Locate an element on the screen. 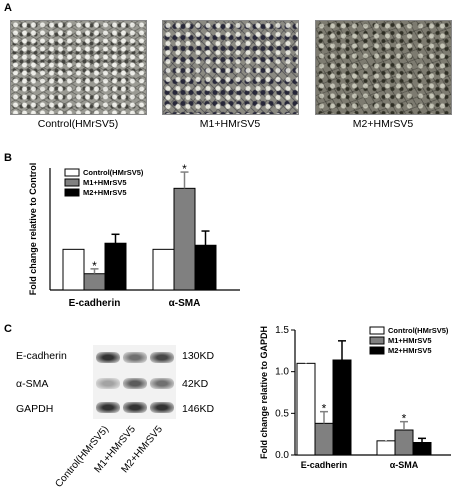  kd-label-gapdh: 146KD is located at coordinates (198, 409).